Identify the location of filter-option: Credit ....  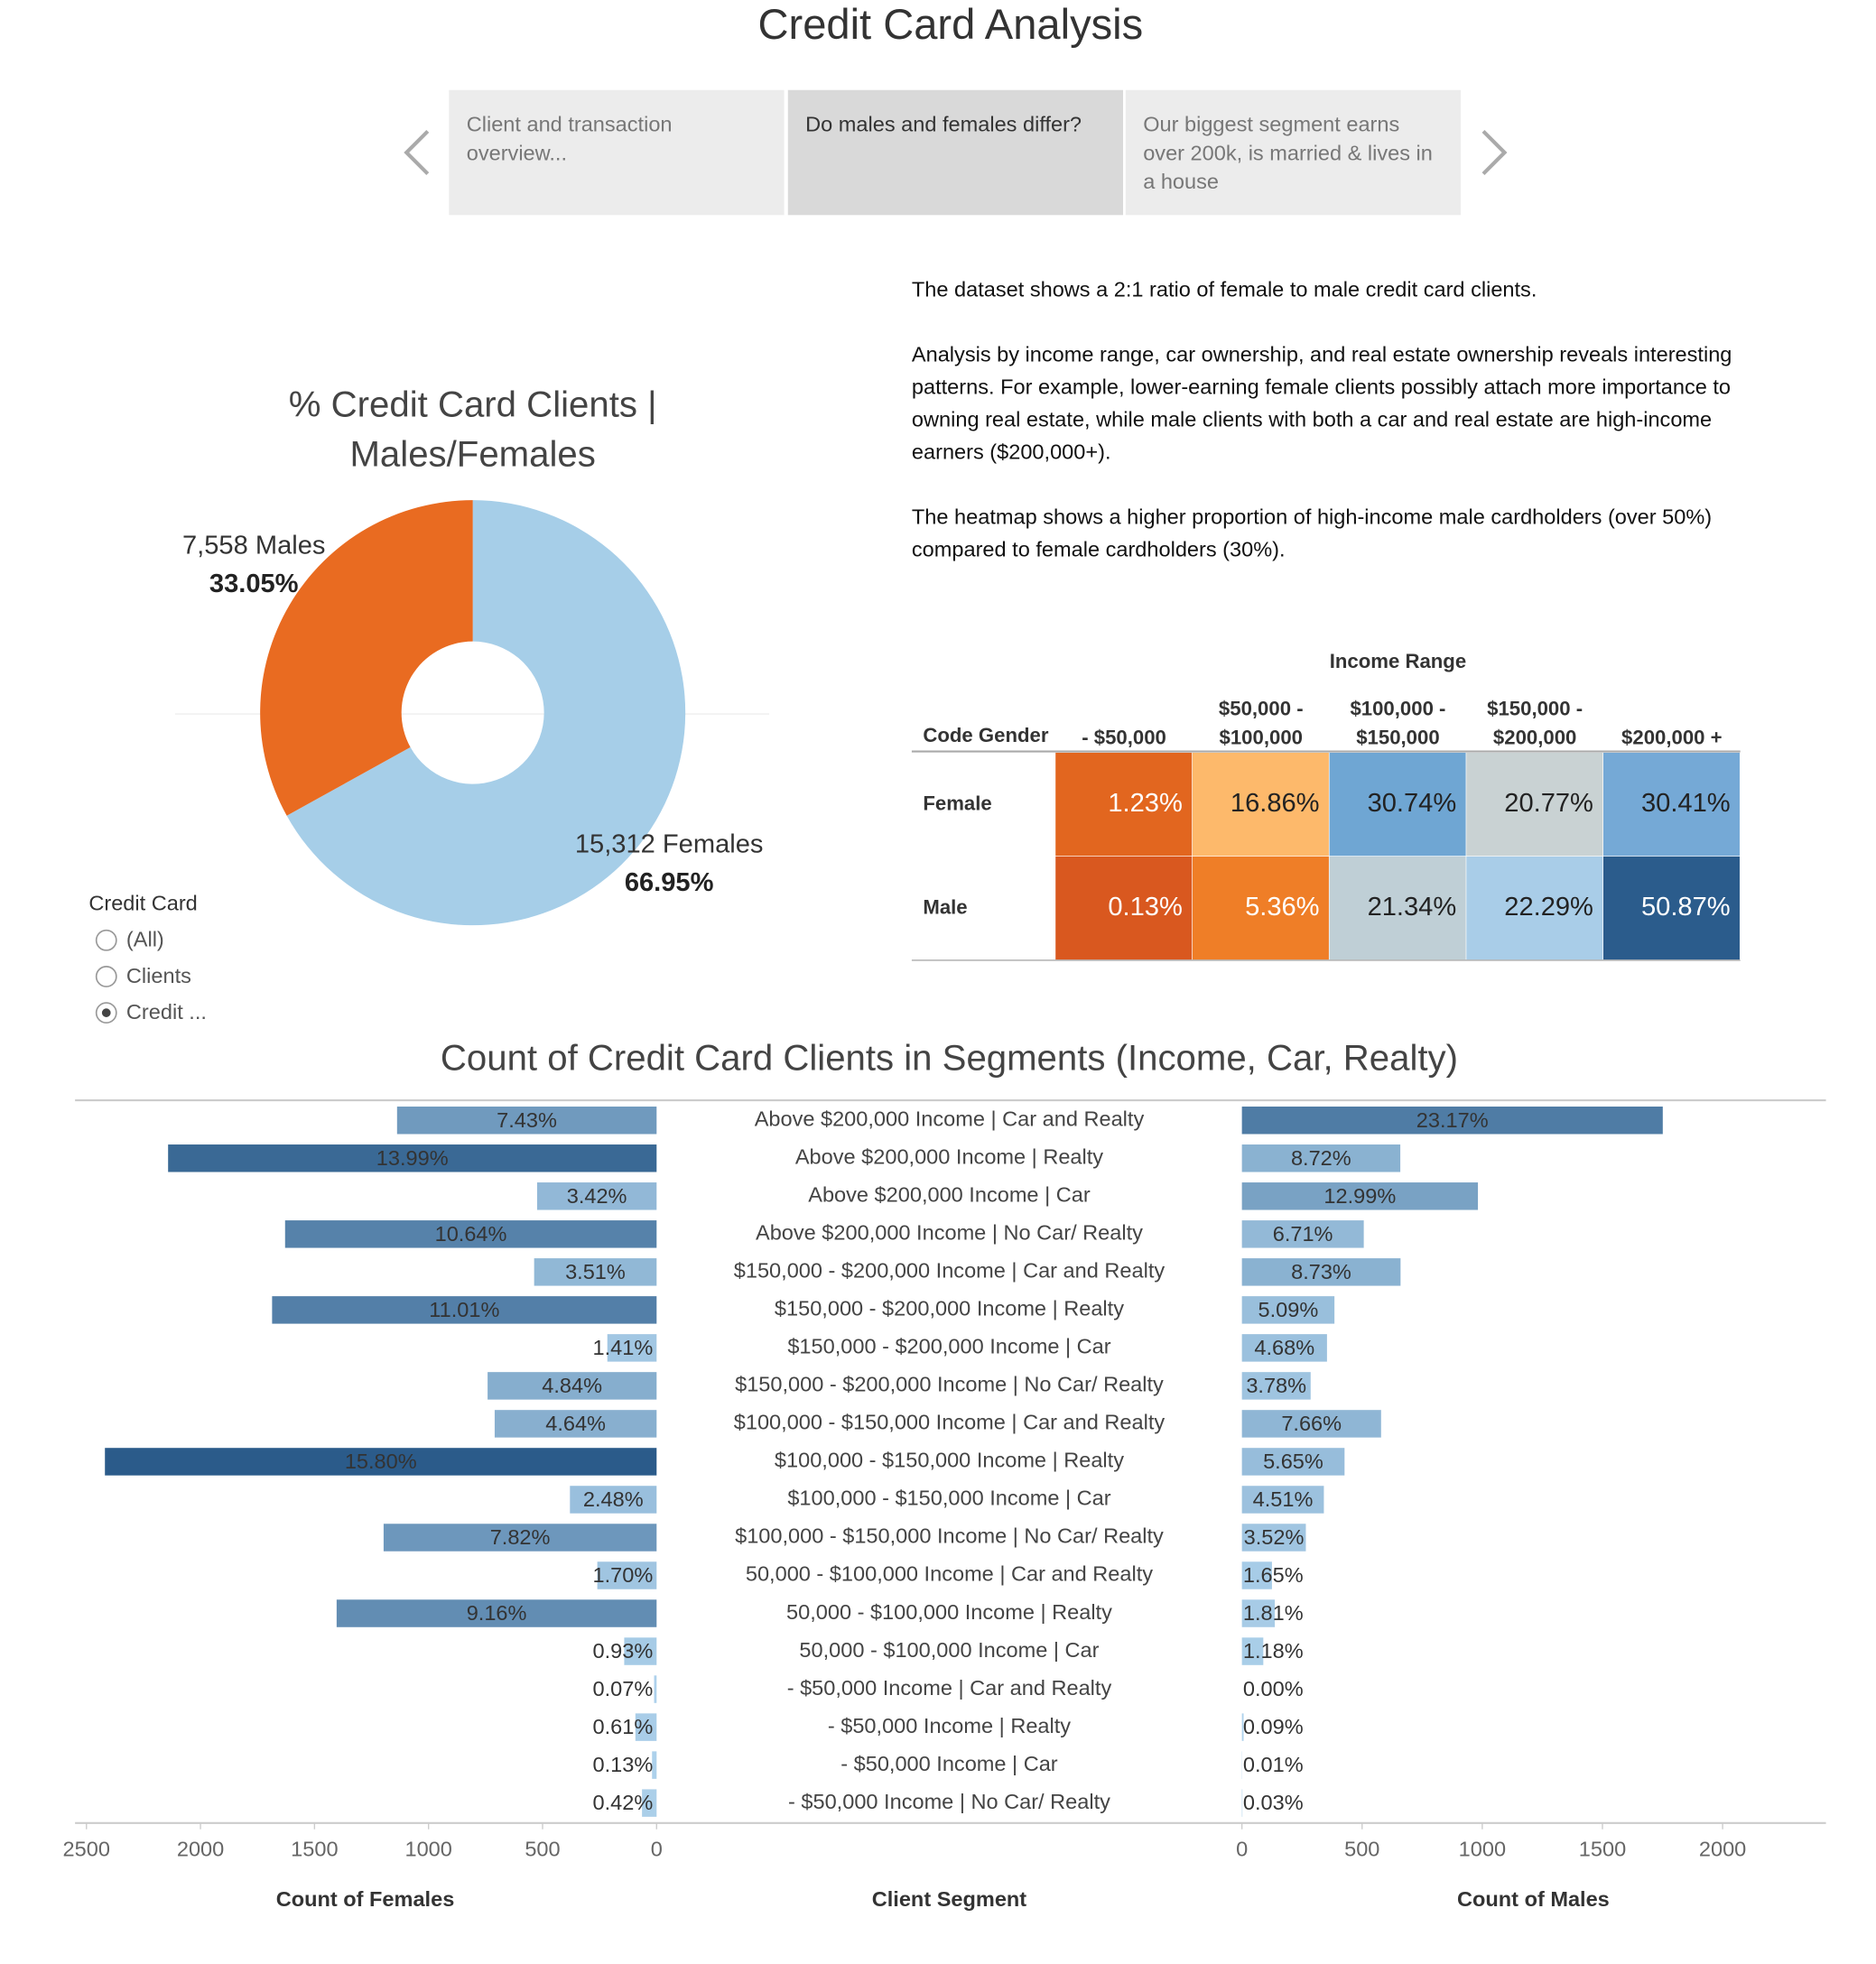
(166, 1012).